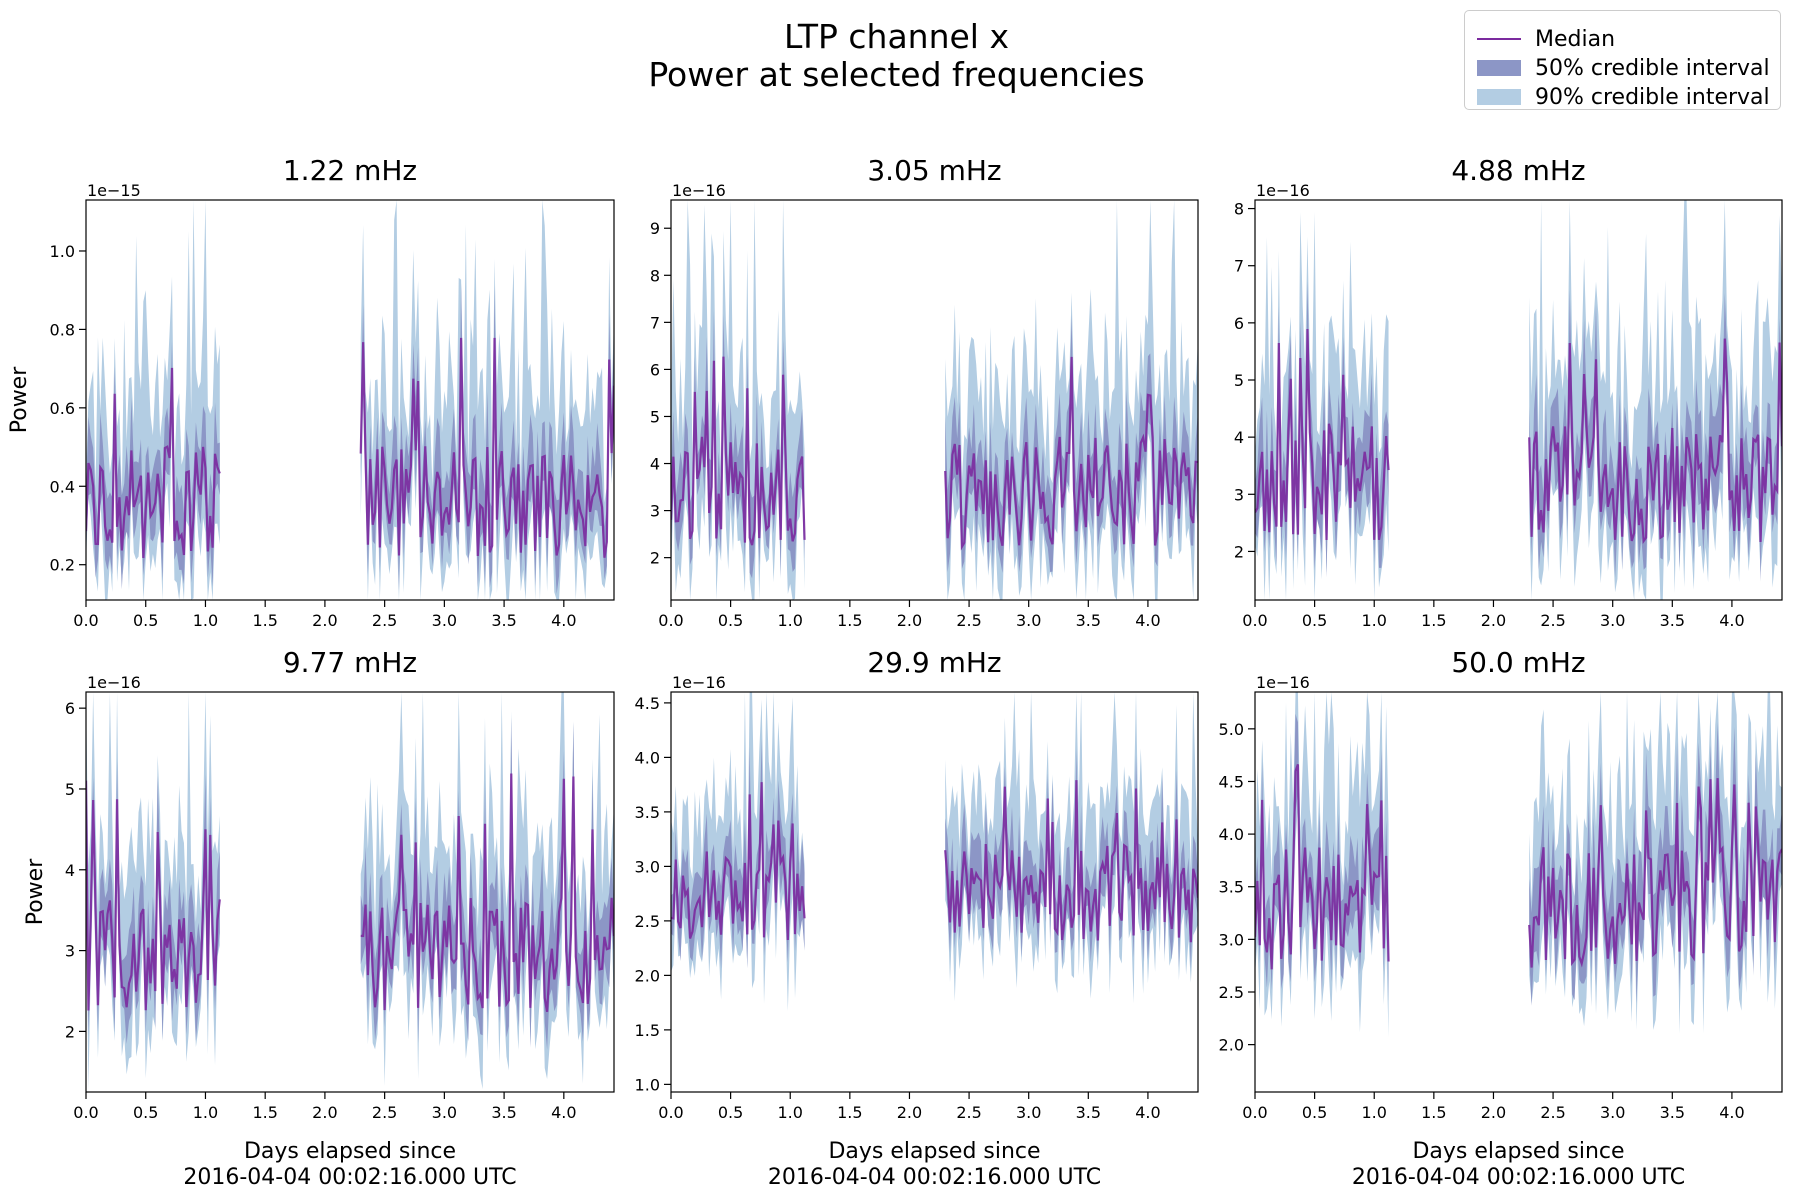 The image size is (1793, 1193). Describe the element at coordinates (62, 565) in the screenshot. I see `y-tick-label: 0.2` at that location.